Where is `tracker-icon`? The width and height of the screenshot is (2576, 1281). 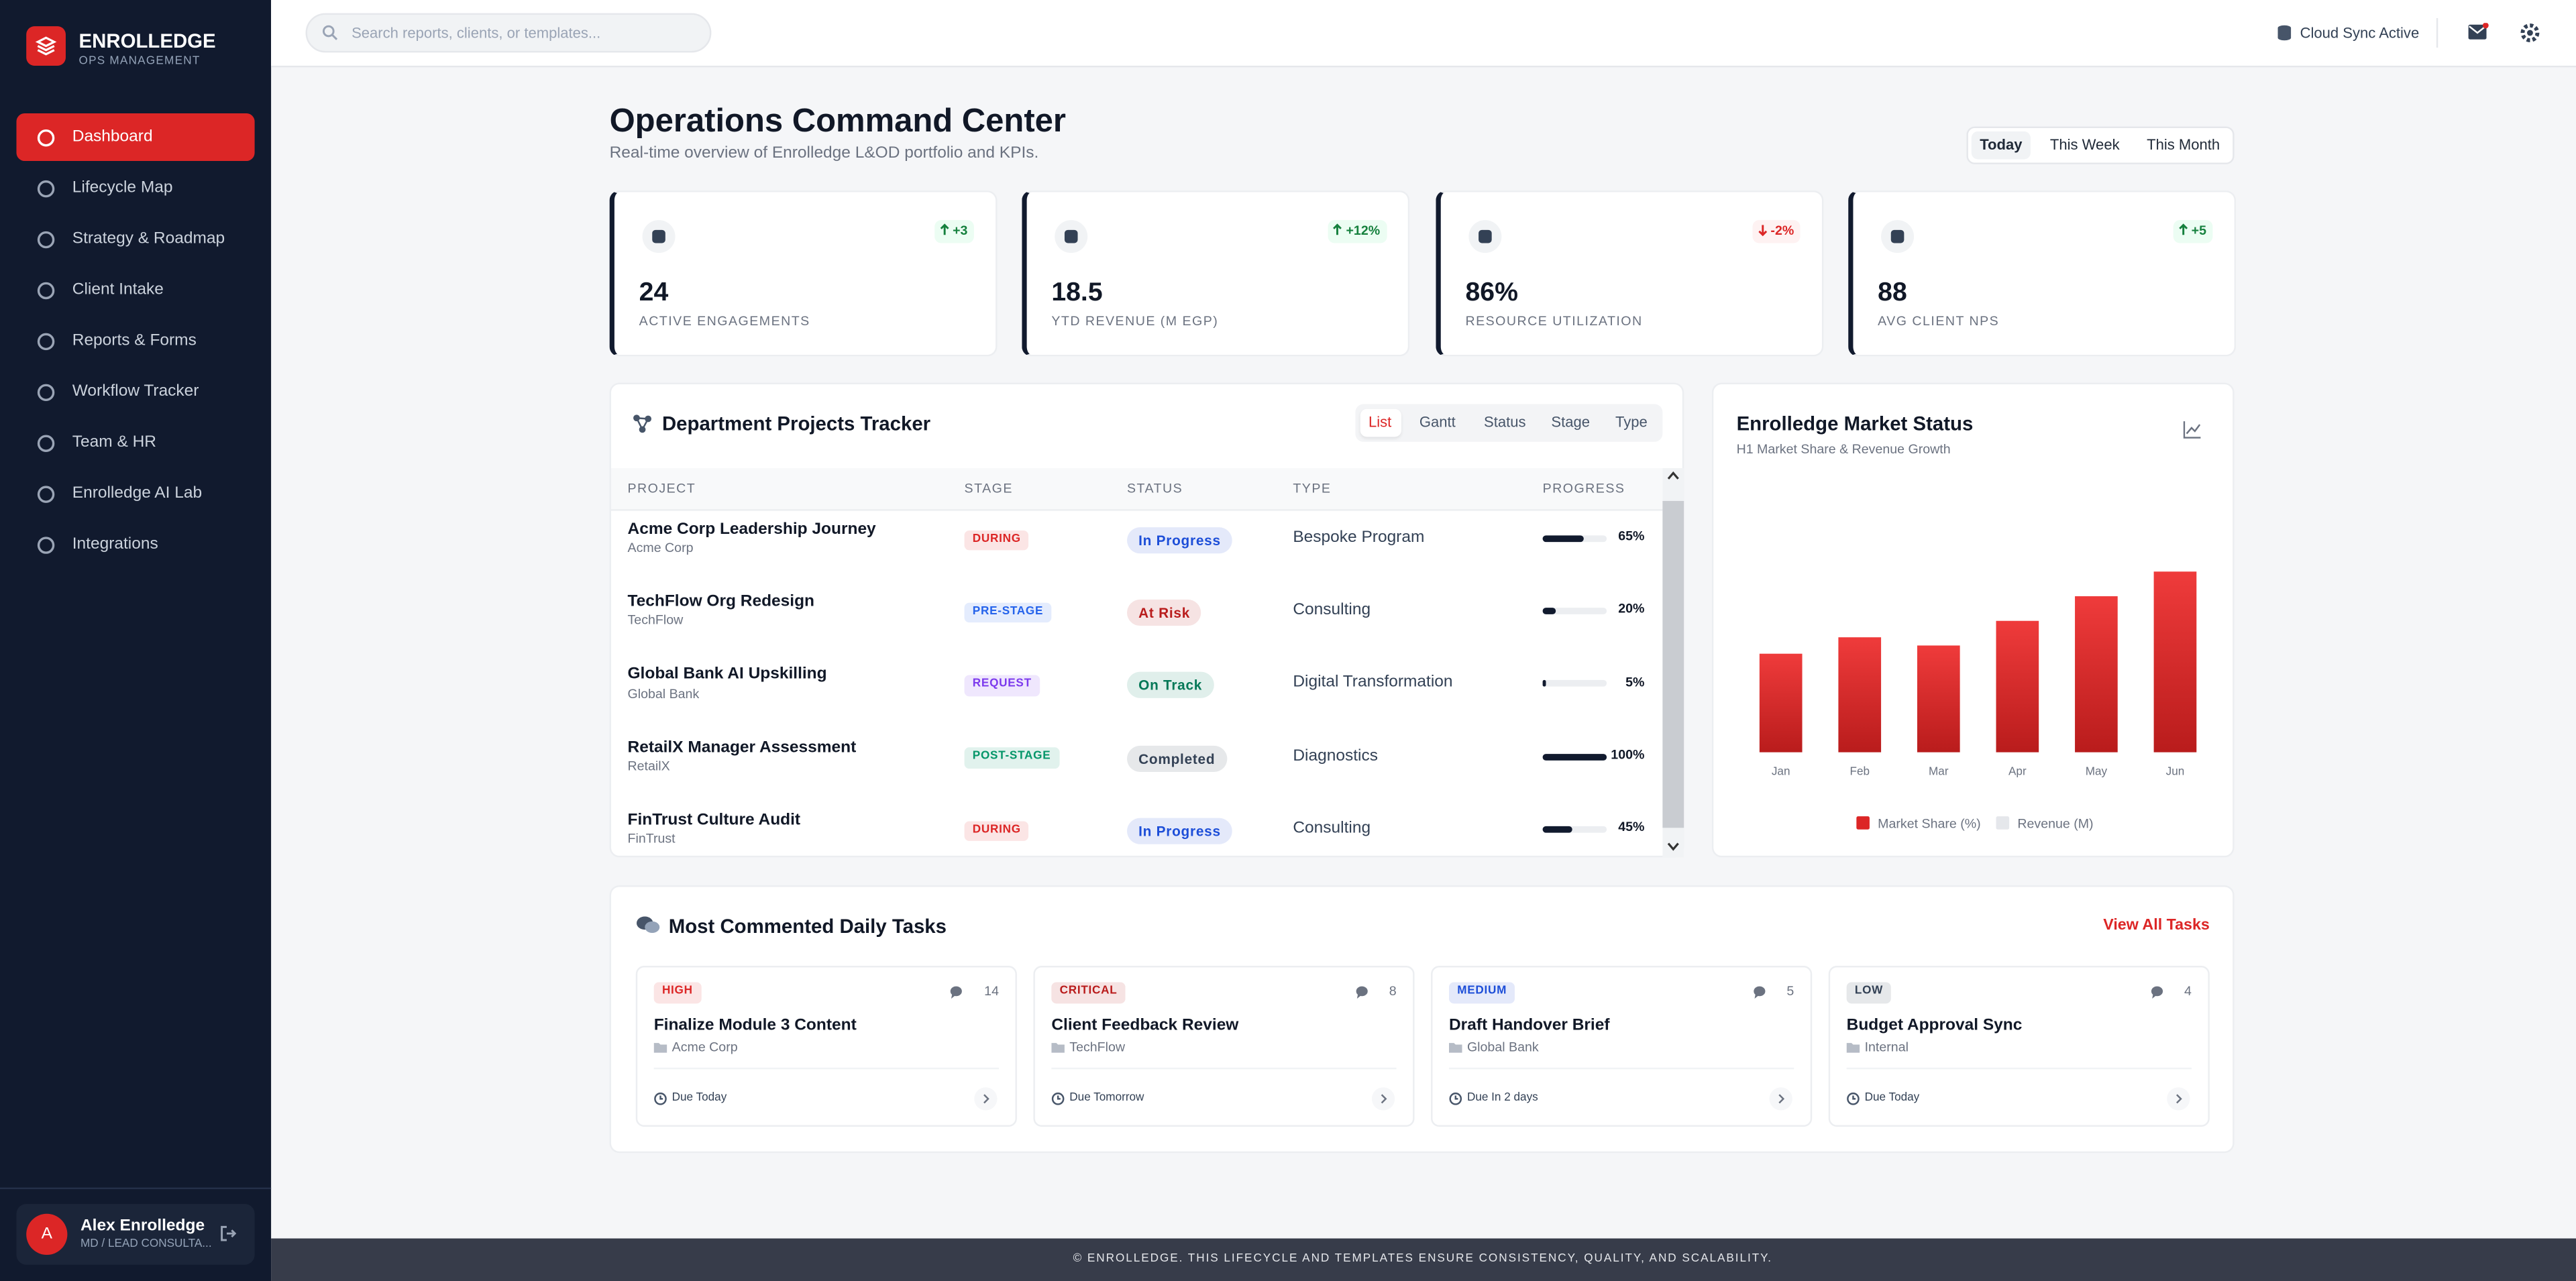 tracker-icon is located at coordinates (642, 423).